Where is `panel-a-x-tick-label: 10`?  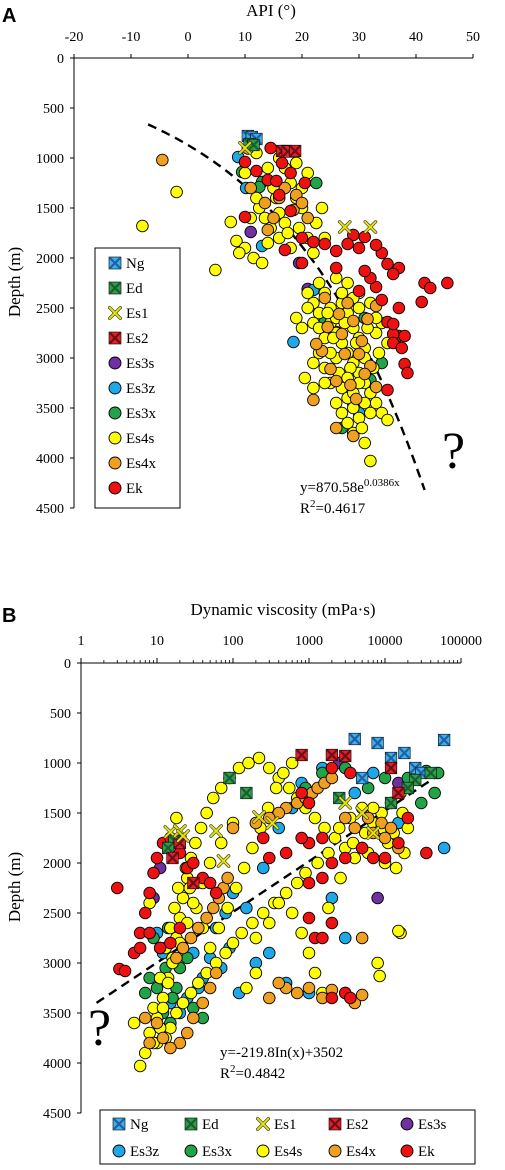
panel-a-x-tick-label: 10 is located at coordinates (245, 37).